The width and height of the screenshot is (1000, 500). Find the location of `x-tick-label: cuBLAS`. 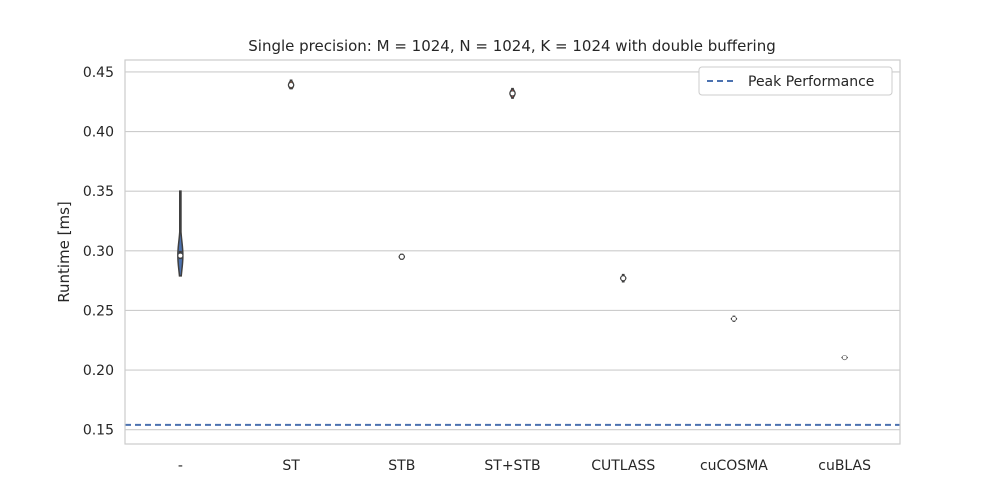

x-tick-label: cuBLAS is located at coordinates (844, 466).